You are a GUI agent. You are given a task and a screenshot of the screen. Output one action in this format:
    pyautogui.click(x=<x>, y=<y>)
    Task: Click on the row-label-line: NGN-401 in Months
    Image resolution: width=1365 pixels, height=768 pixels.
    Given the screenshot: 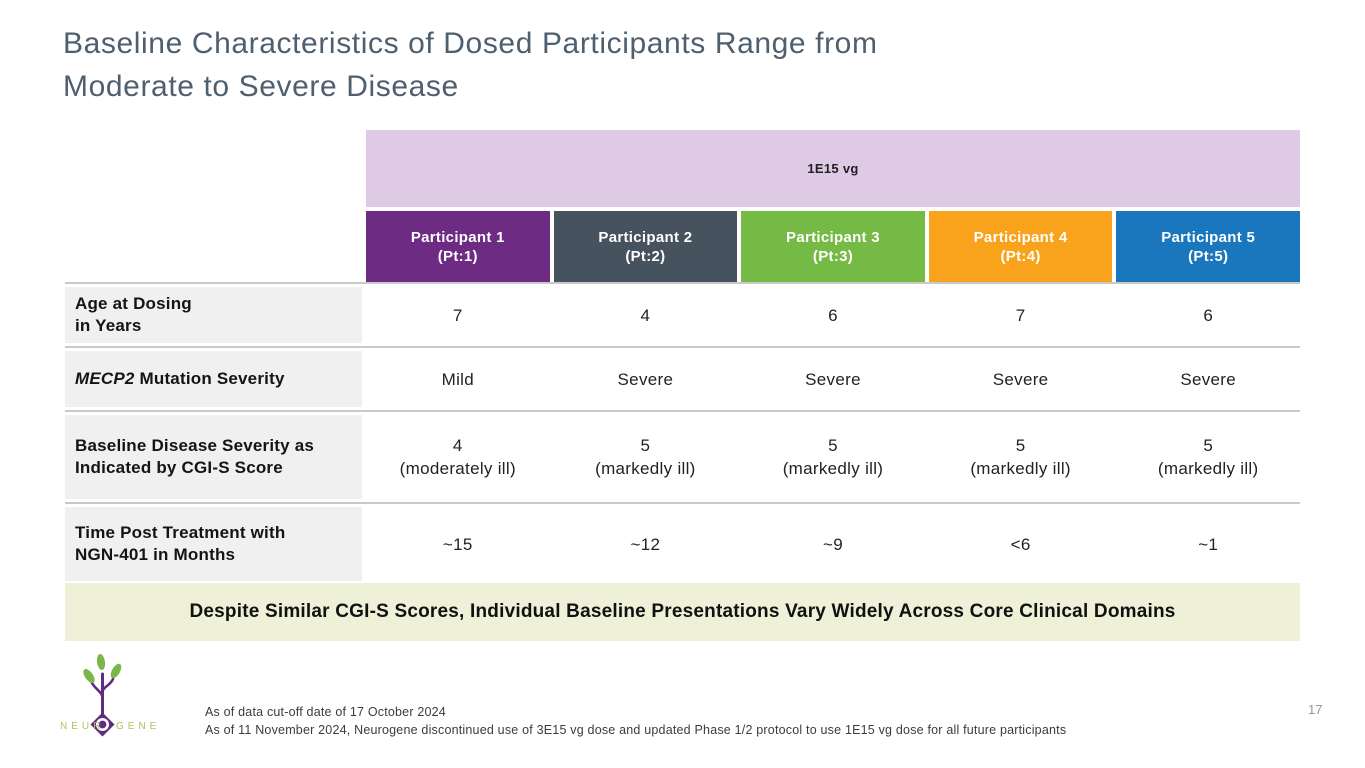 What is the action you would take?
    pyautogui.click(x=155, y=554)
    